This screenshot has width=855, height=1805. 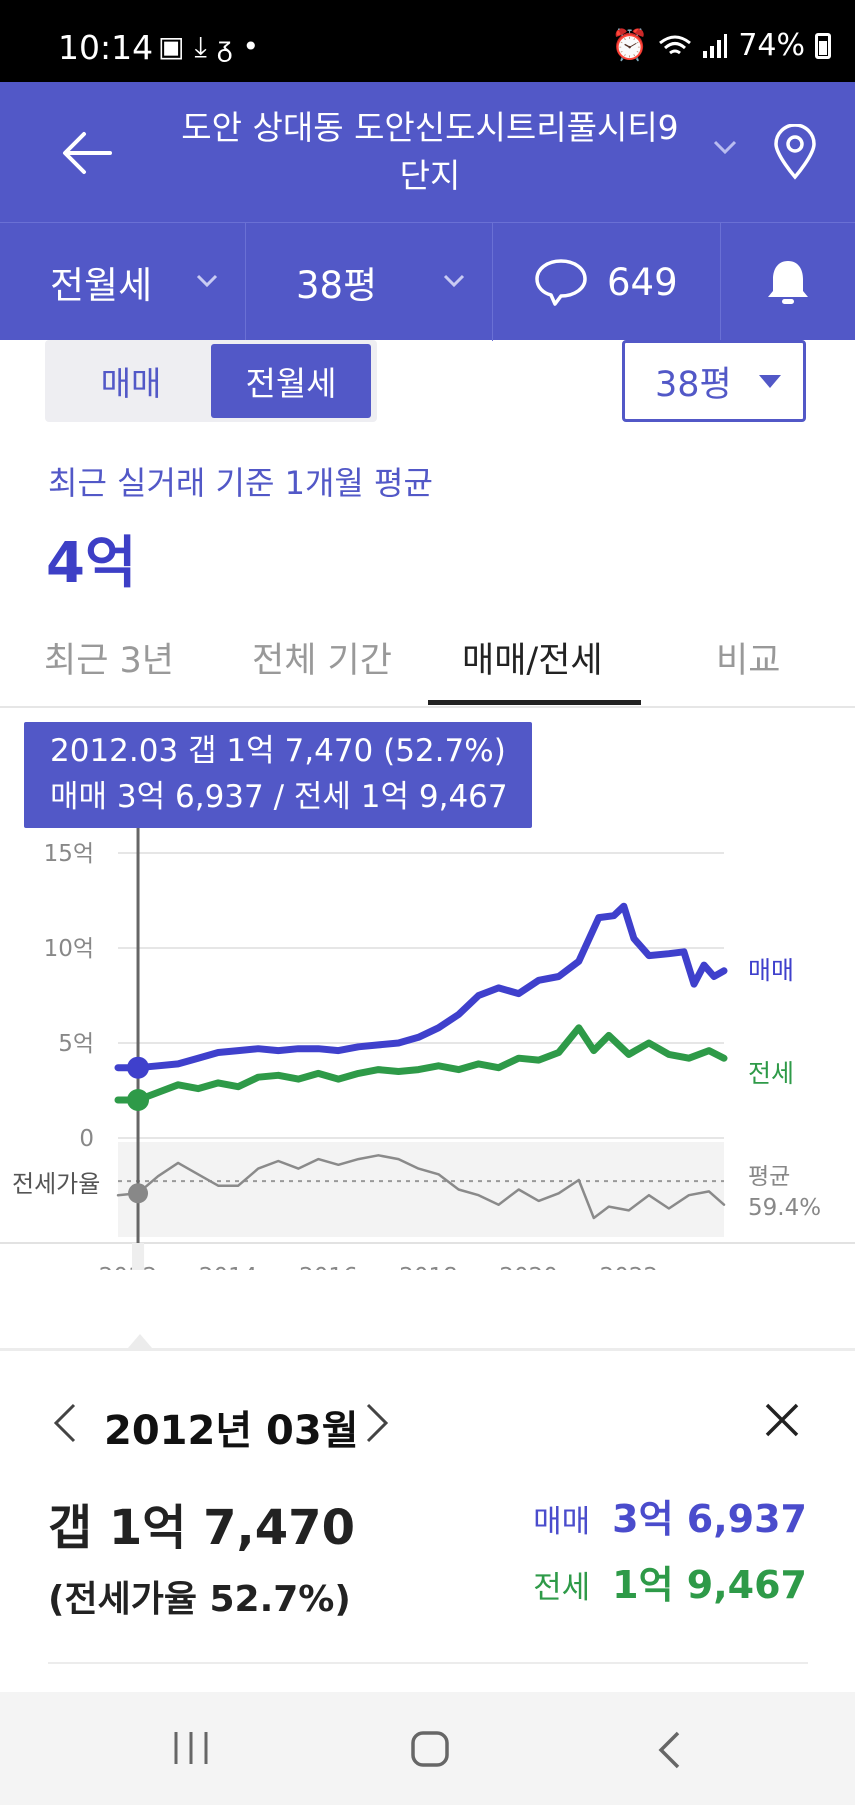 What do you see at coordinates (140, 1341) in the screenshot?
I see `detail-pointer` at bounding box center [140, 1341].